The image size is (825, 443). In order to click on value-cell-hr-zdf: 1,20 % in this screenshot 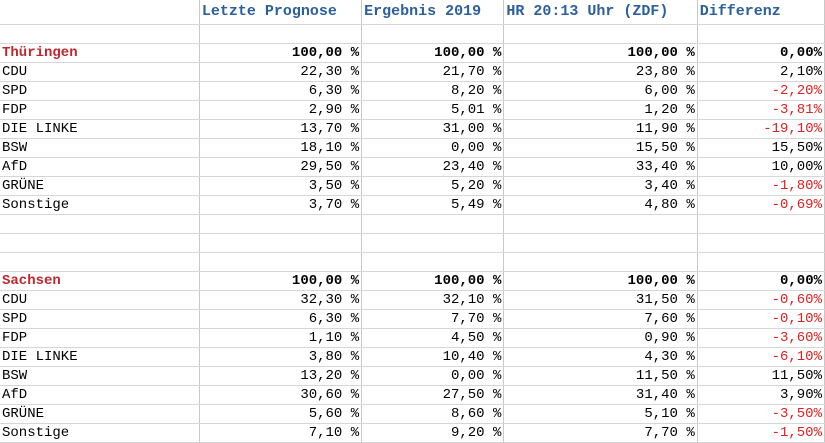, I will do `click(600, 110)`.